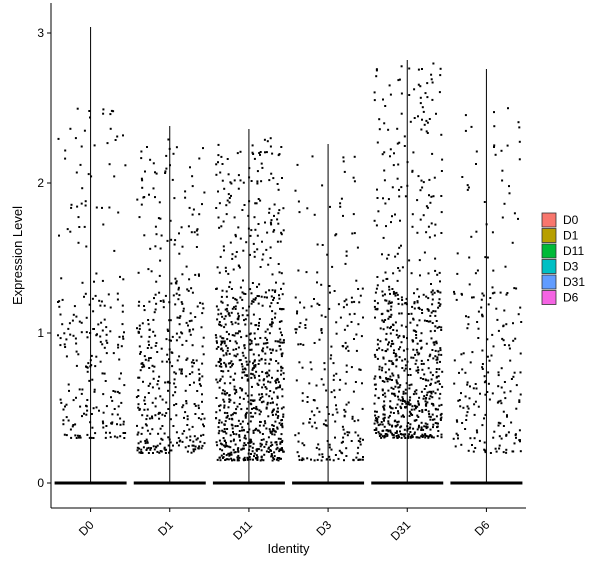 The width and height of the screenshot is (600, 568). Describe the element at coordinates (289, 548) in the screenshot. I see `x-axis-title: Identity` at that location.